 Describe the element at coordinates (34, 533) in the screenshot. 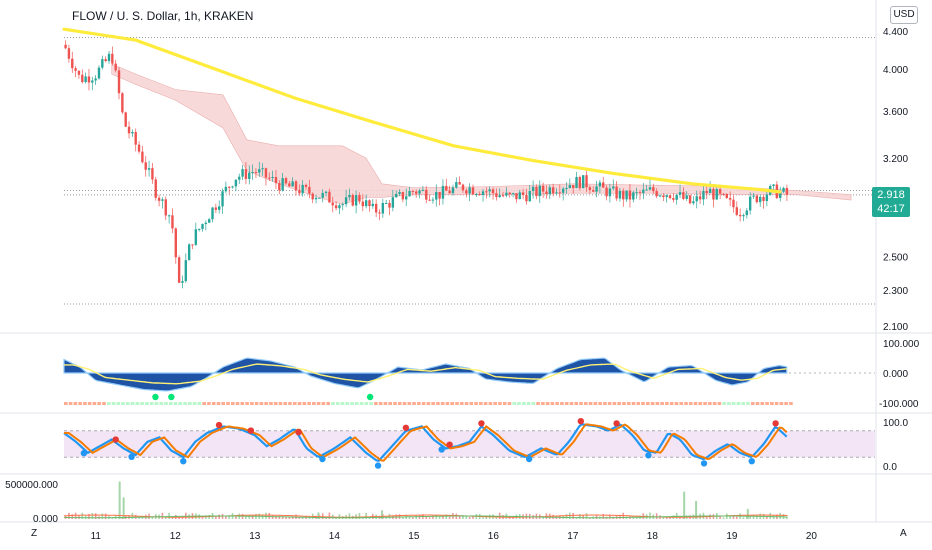

I see `zoom-reset-button: Z` at that location.